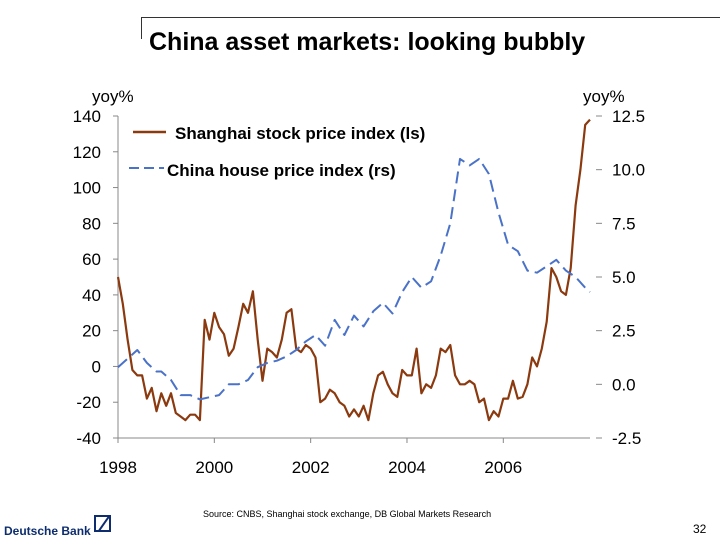  Describe the element at coordinates (628, 170) in the screenshot. I see `y-right-tick-label: 10.0` at that location.